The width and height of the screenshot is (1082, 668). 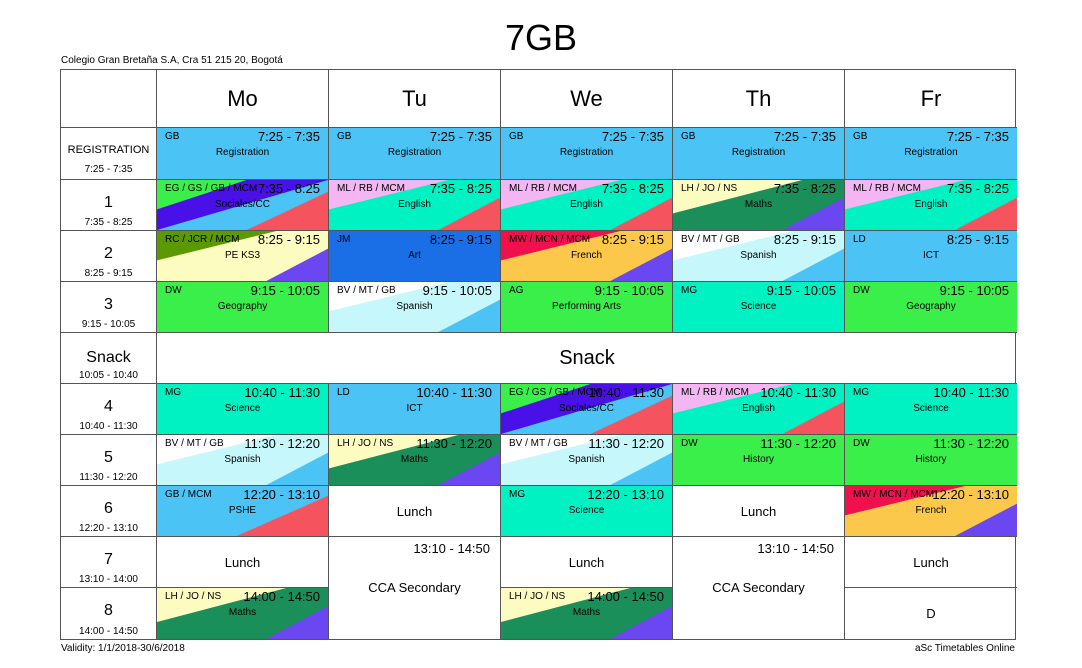 I want to click on lesson-subject: Maths, so click(x=414, y=459).